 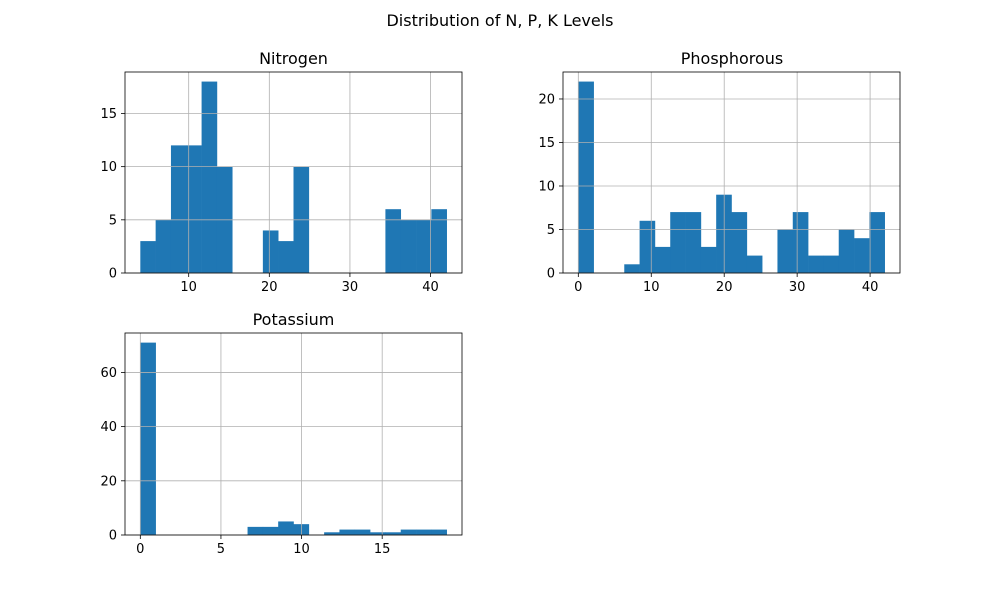 What do you see at coordinates (724, 287) in the screenshot?
I see `phosphorous-x-tick-label: 20` at bounding box center [724, 287].